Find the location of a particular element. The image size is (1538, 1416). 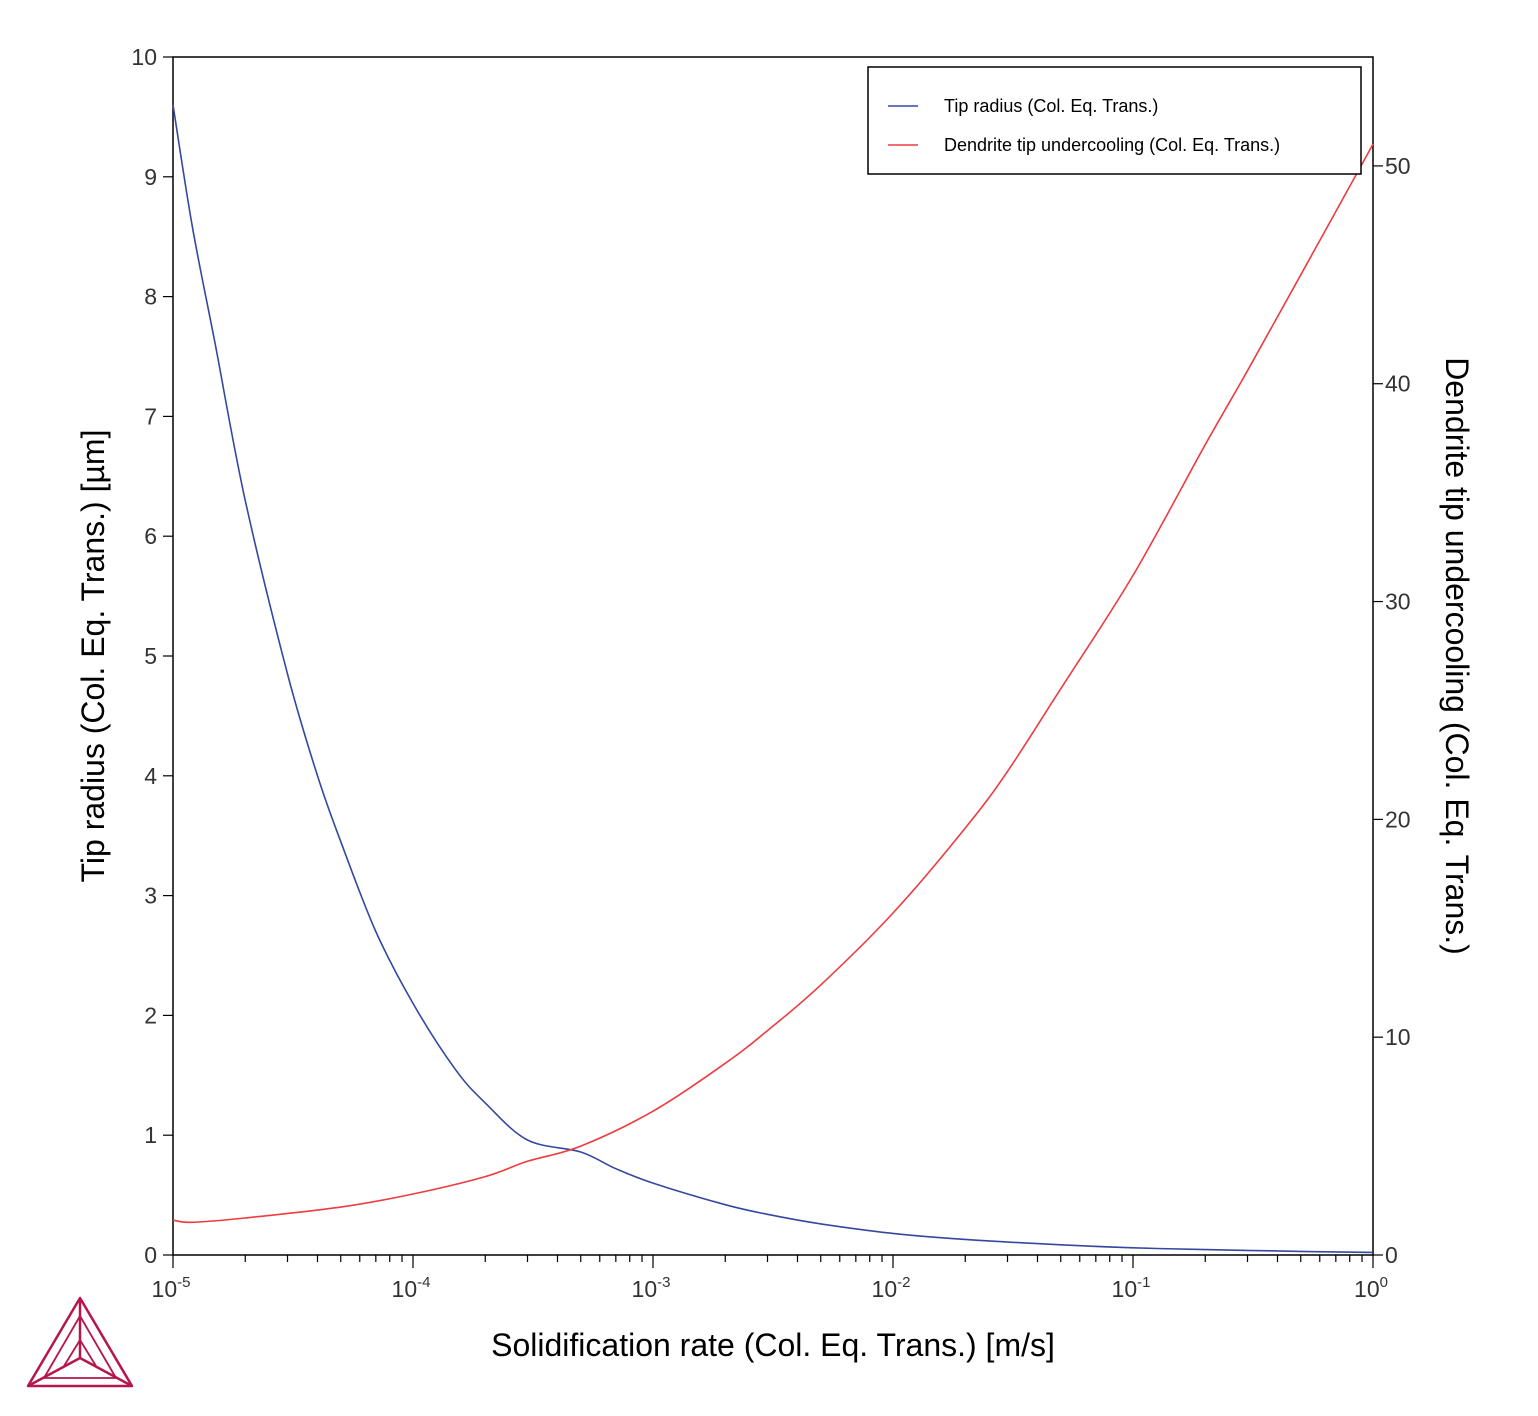

x-tick-label: 10⁻² is located at coordinates (891, 1288).